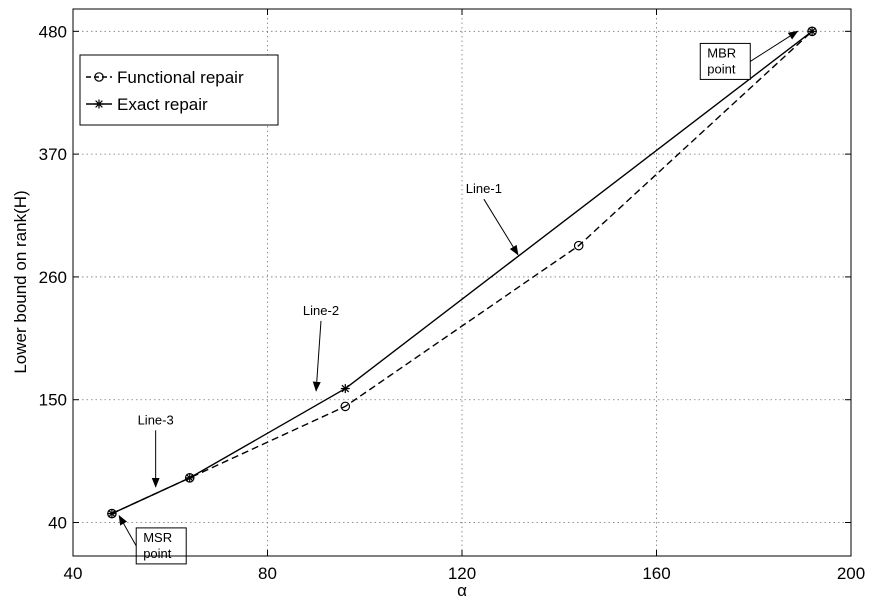 The width and height of the screenshot is (870, 599). I want to click on annotation-label: Line-2, so click(321, 310).